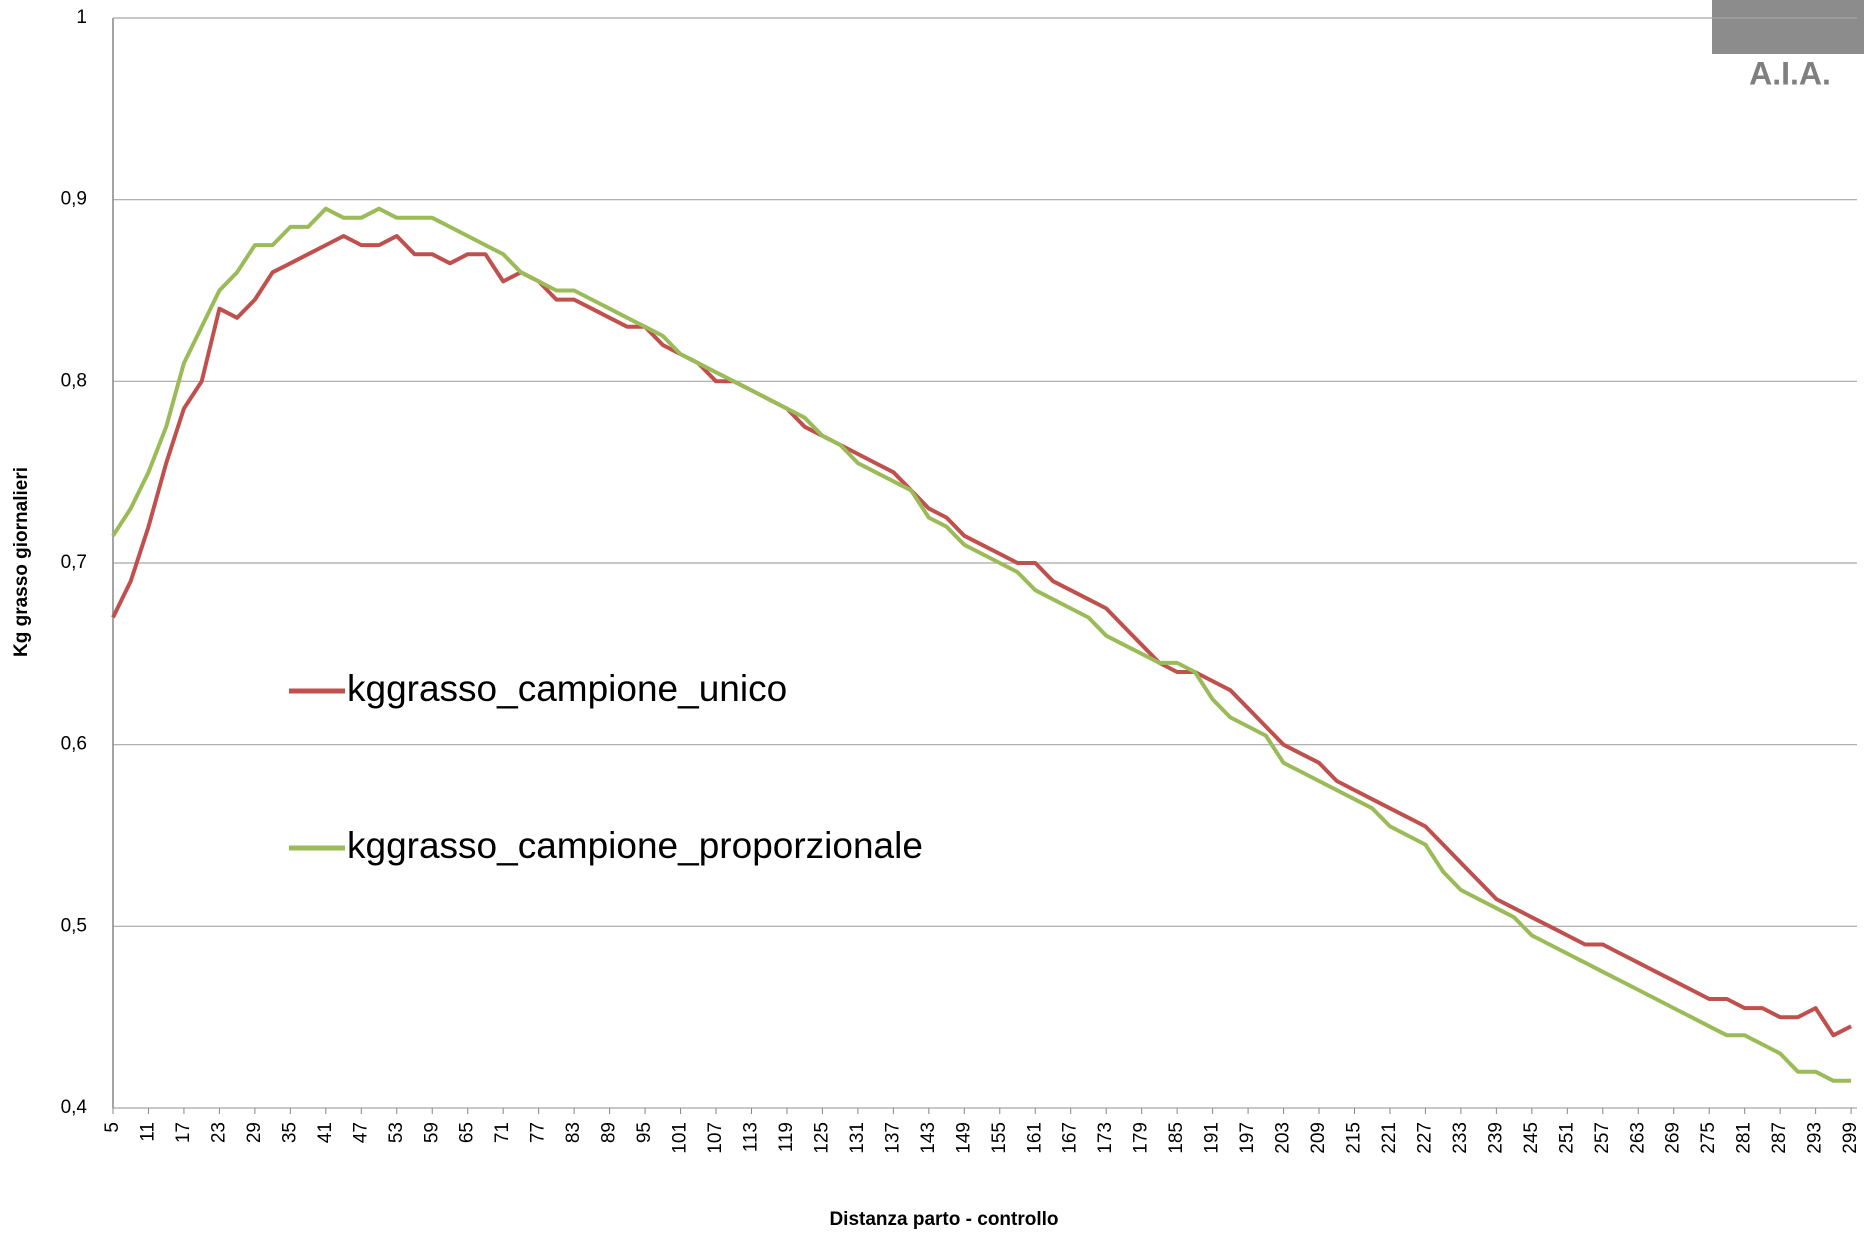 The width and height of the screenshot is (1864, 1235). I want to click on x-tick-label: 137, so click(892, 1138).